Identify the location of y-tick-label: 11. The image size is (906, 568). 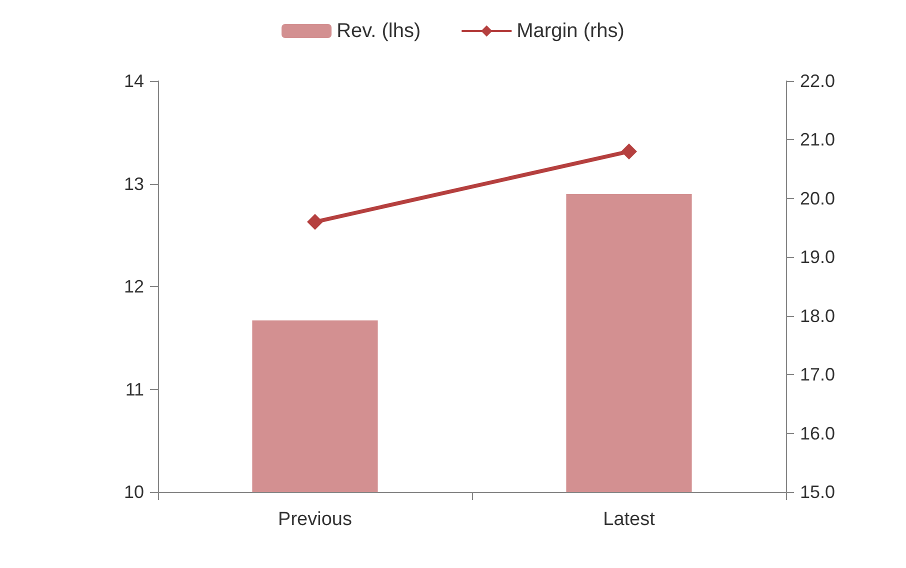
(134, 389).